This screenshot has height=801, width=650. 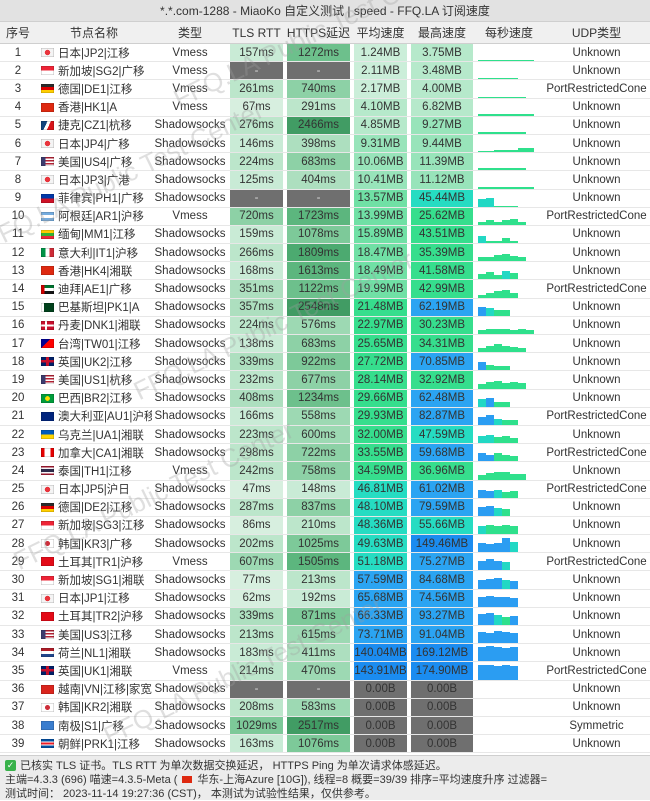 What do you see at coordinates (318, 507) in the screenshot?
I see `https-latency-cell: 837ms` at bounding box center [318, 507].